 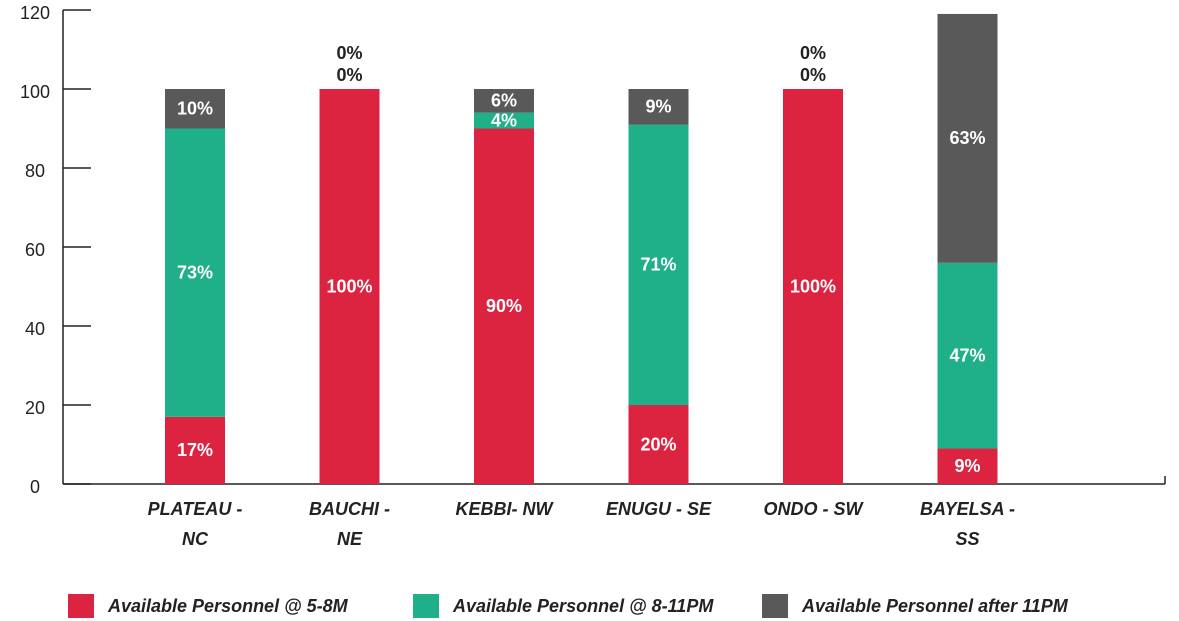 What do you see at coordinates (935, 606) in the screenshot?
I see `legend-label: Available Personnel after 11PM` at bounding box center [935, 606].